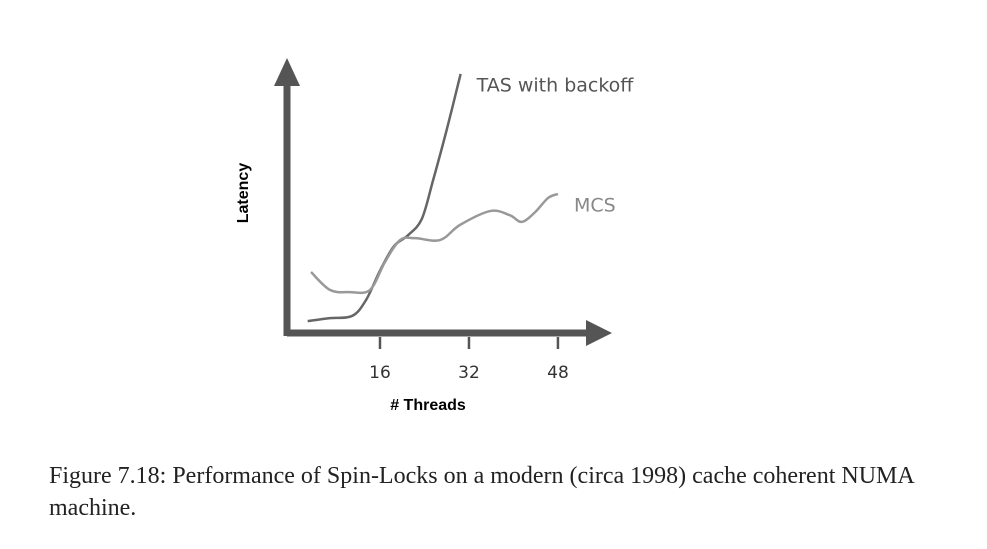  Describe the element at coordinates (555, 85) in the screenshot. I see `series-label: TAS with backoff` at that location.